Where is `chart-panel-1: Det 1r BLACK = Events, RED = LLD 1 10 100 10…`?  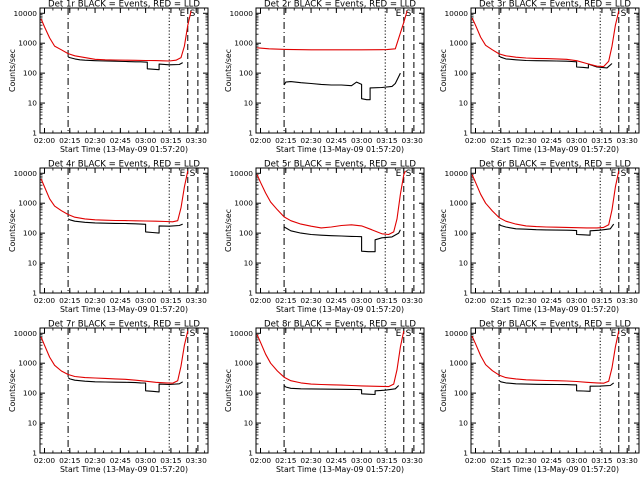
chart-panel-1: Det 1r BLACK = Events, RED = LLD 1 10 100 10… is located at coordinates (108, 77).